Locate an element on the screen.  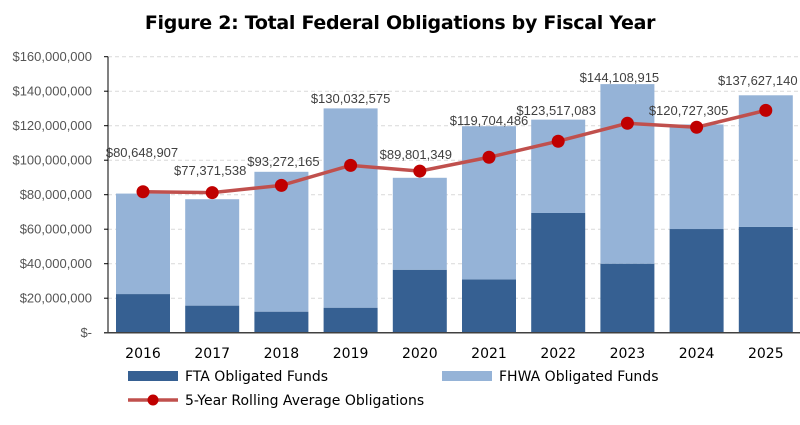
x-tick-label: 2020 is located at coordinates (420, 354).